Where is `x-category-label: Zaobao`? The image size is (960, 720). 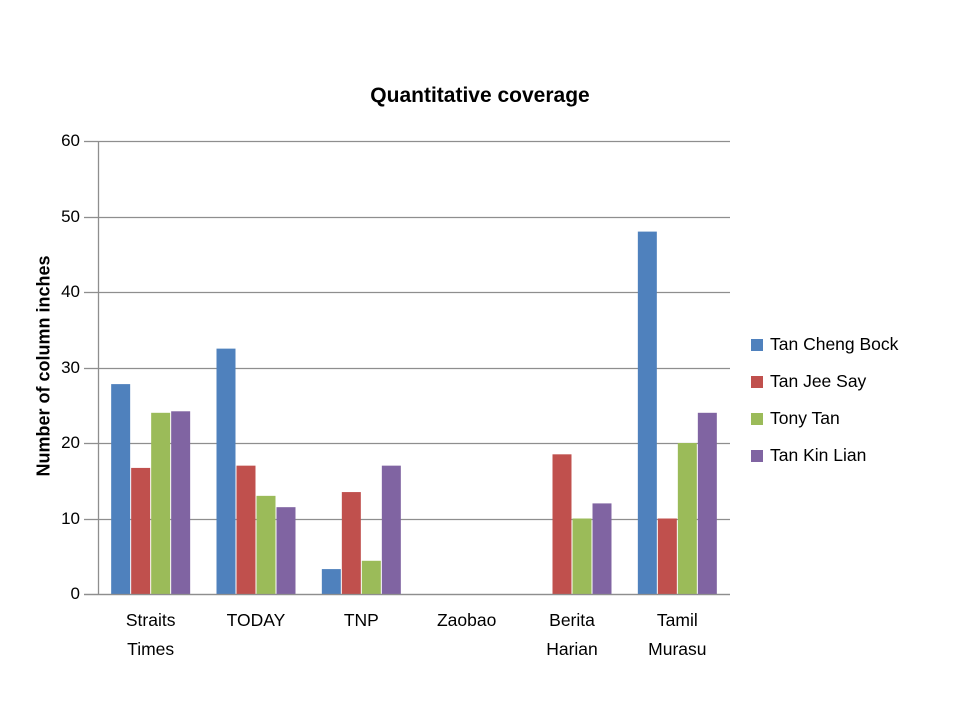 x-category-label: Zaobao is located at coordinates (466, 620).